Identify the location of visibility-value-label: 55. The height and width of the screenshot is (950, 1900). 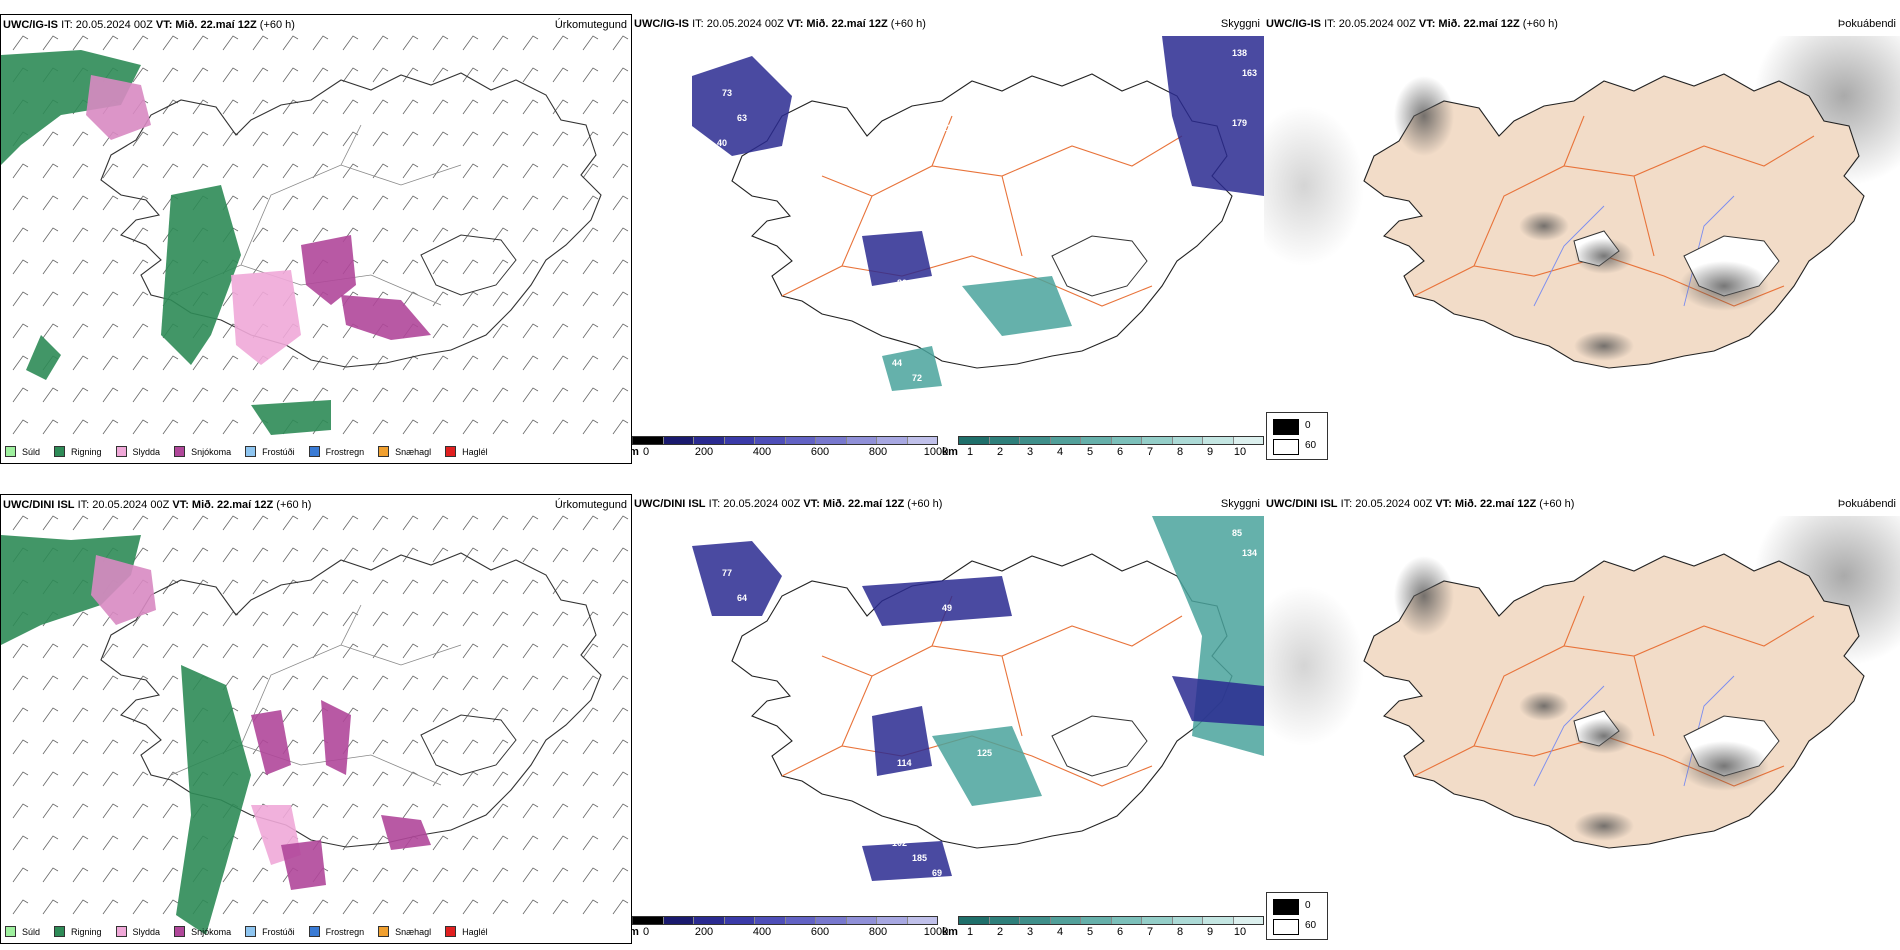
(707, 753).